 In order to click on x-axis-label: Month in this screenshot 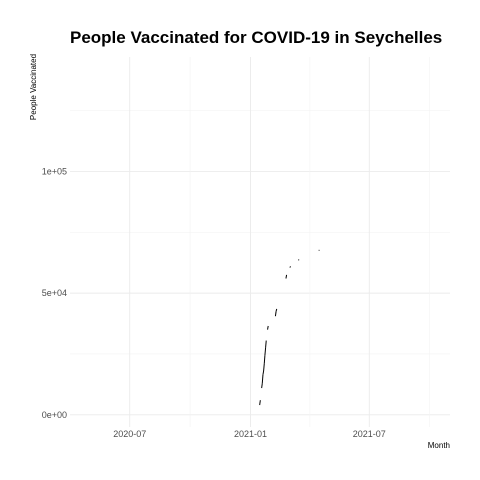, I will do `click(439, 445)`.